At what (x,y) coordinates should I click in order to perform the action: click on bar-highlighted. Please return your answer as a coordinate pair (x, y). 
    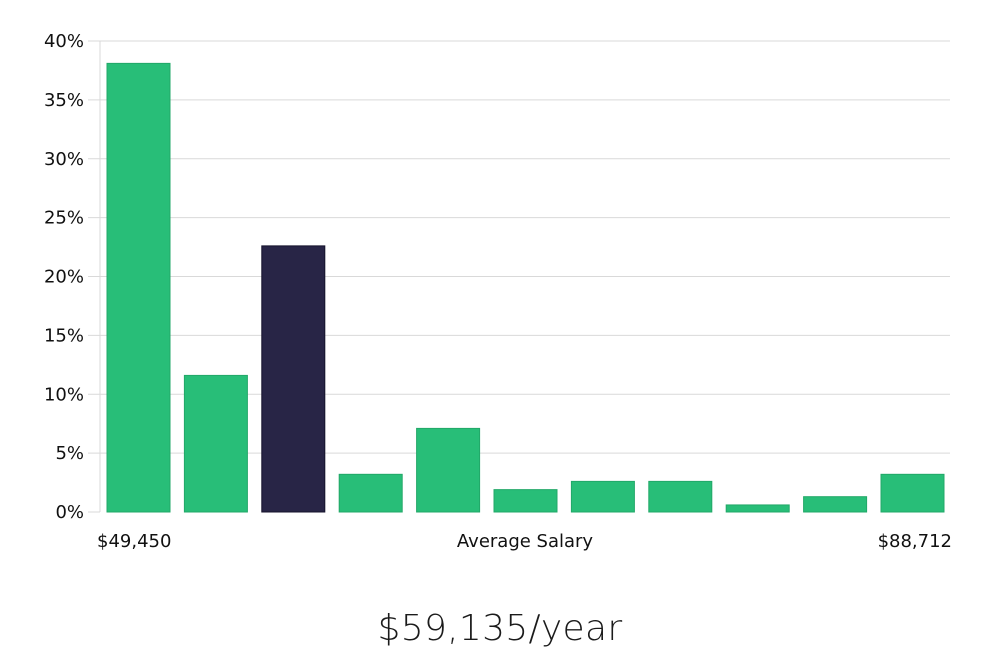
    Looking at the image, I should click on (293, 379).